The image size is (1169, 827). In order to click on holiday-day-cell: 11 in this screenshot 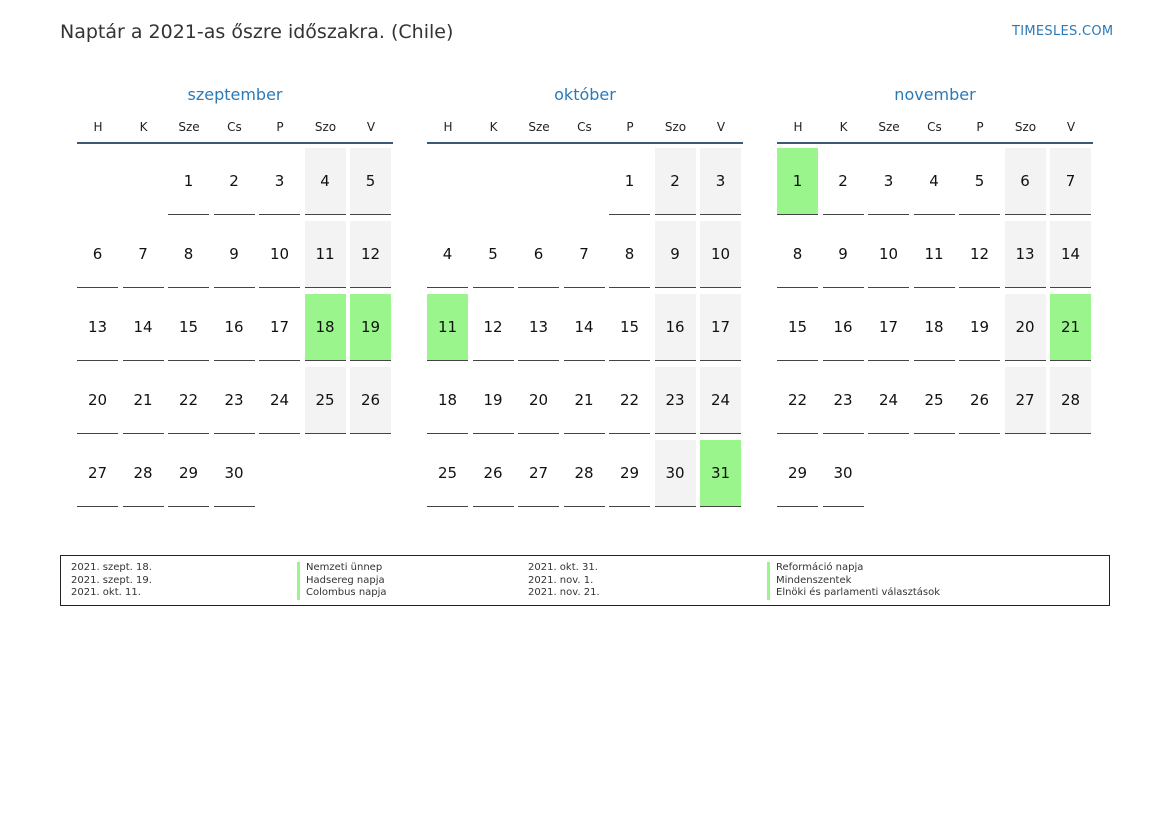, I will do `click(447, 327)`.